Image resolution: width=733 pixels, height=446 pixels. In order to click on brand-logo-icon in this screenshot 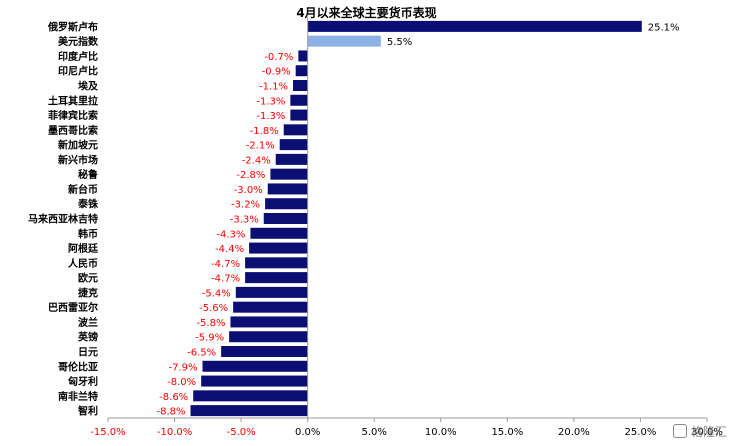, I will do `click(679, 431)`.